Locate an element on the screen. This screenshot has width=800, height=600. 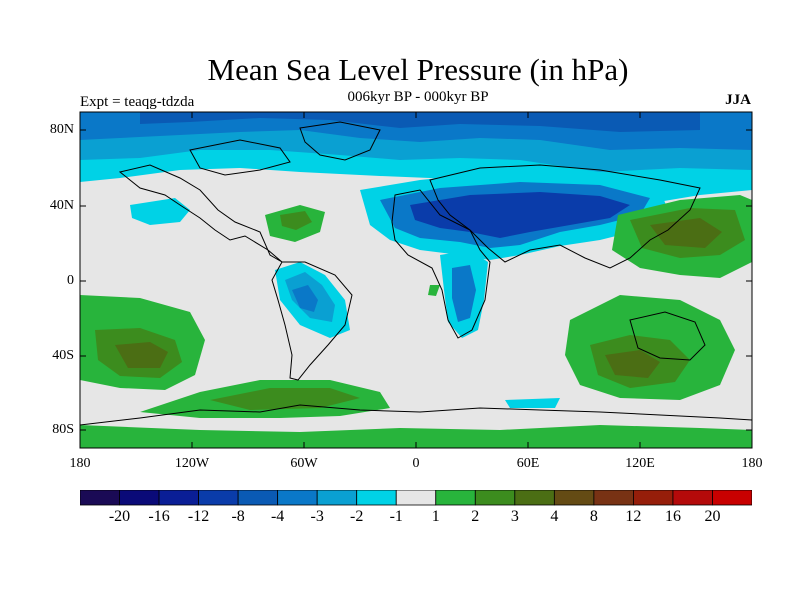
colorbar-label: -12 is located at coordinates (198, 516).